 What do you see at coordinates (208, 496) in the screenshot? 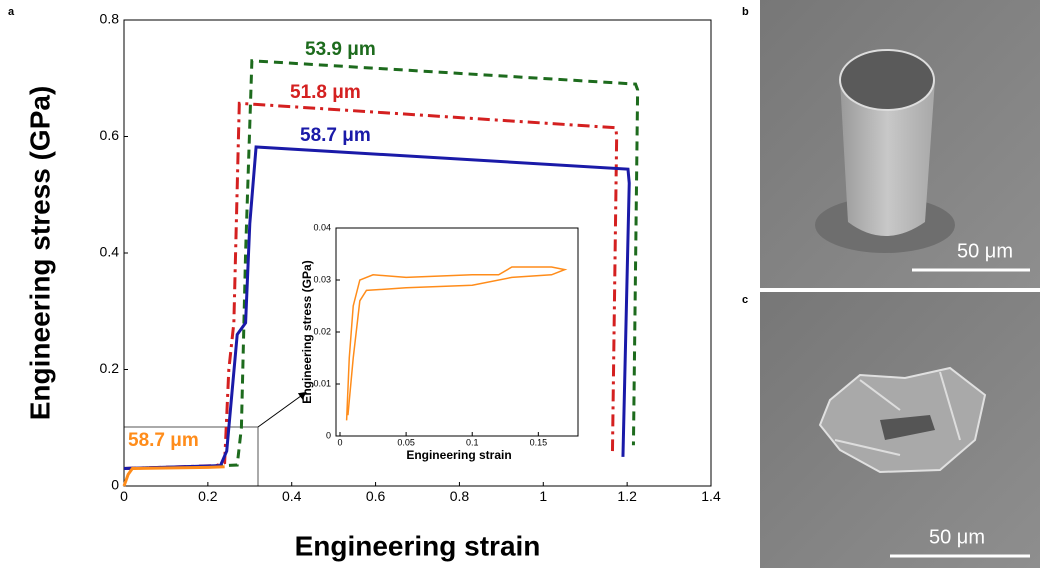
I see `x-tick-label: 0.2` at bounding box center [208, 496].